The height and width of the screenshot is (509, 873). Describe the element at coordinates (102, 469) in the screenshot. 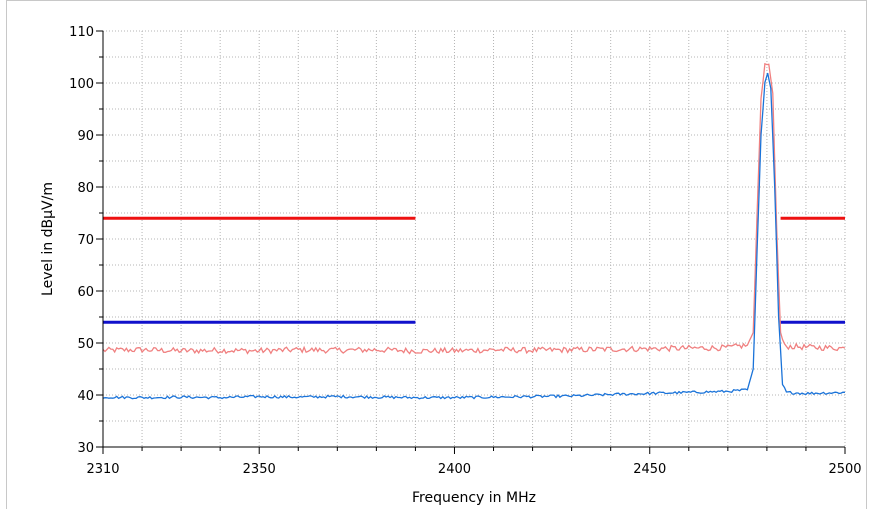

I see `x-tick-label: 2310` at that location.